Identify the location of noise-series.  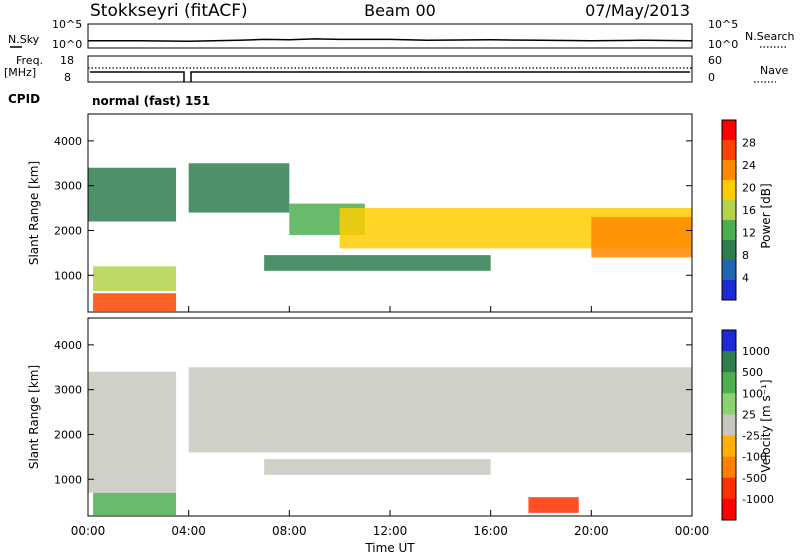
(390, 40).